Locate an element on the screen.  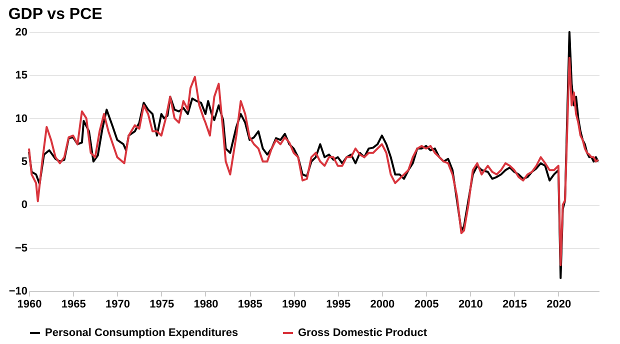
y-tick-label: 20 is located at coordinates (21, 32).